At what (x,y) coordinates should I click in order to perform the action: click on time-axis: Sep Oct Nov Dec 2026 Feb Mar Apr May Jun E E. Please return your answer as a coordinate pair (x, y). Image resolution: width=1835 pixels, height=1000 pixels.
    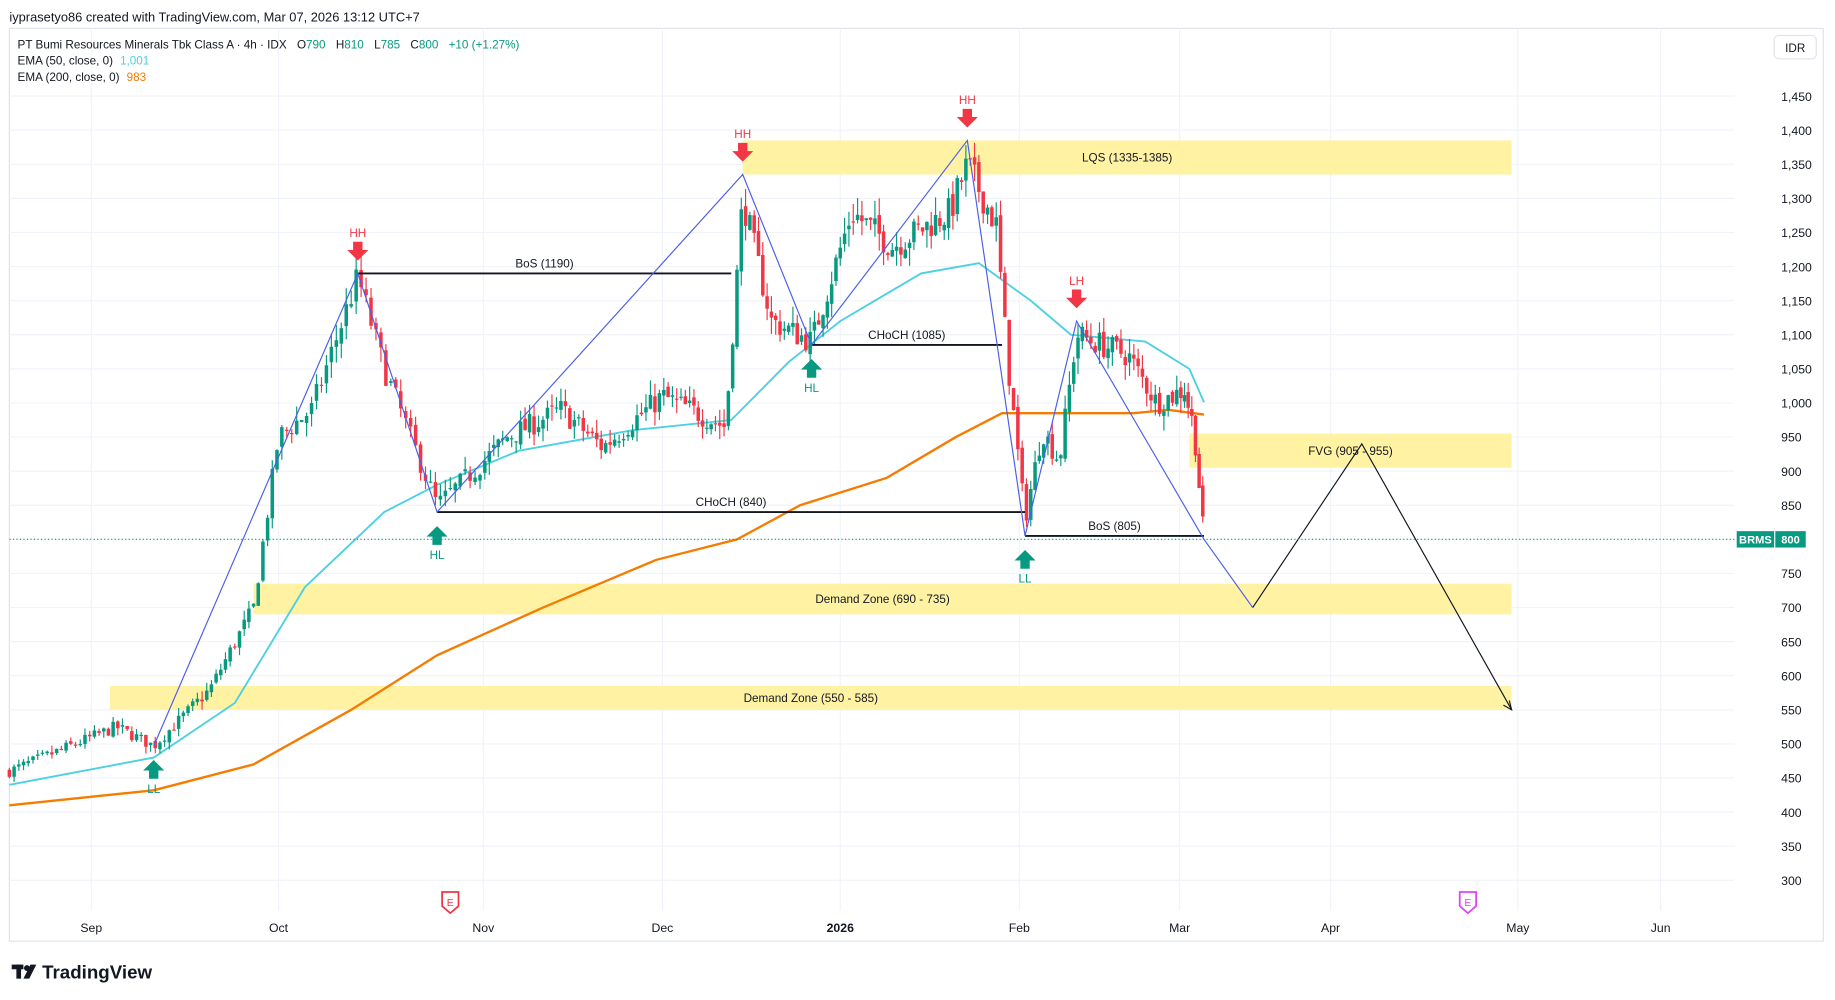
    Looking at the image, I should click on (875, 913).